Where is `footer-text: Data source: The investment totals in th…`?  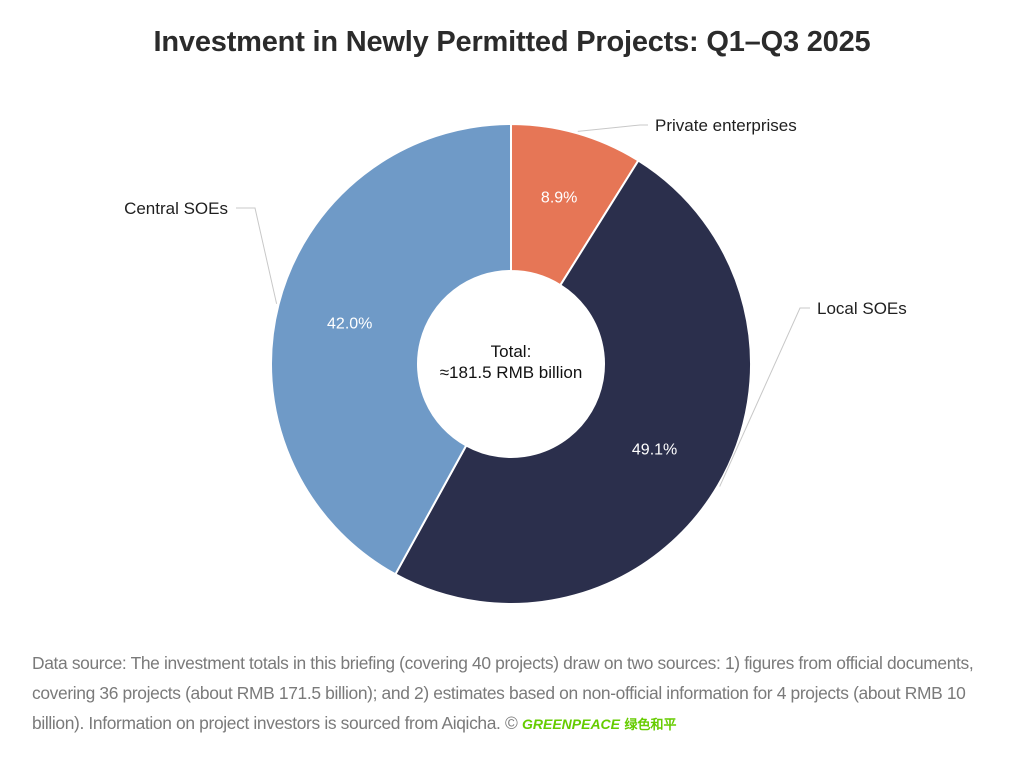
footer-text: Data source: The investment totals in th… is located at coordinates (503, 693).